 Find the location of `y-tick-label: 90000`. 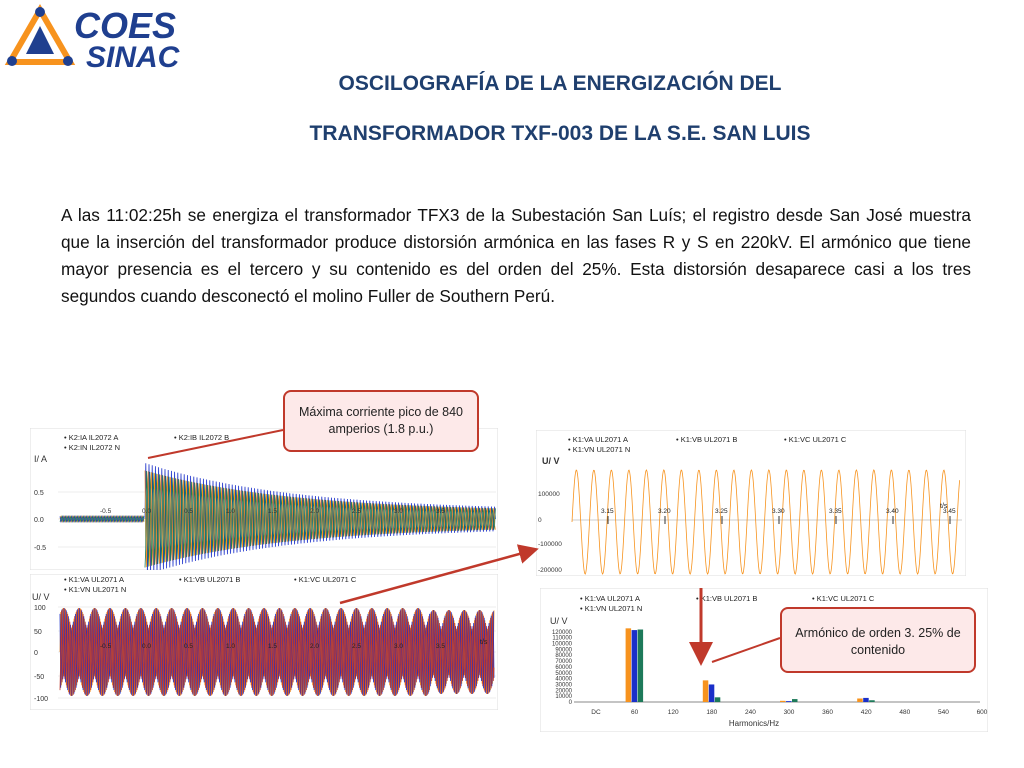

y-tick-label: 90000 is located at coordinates (563, 650).